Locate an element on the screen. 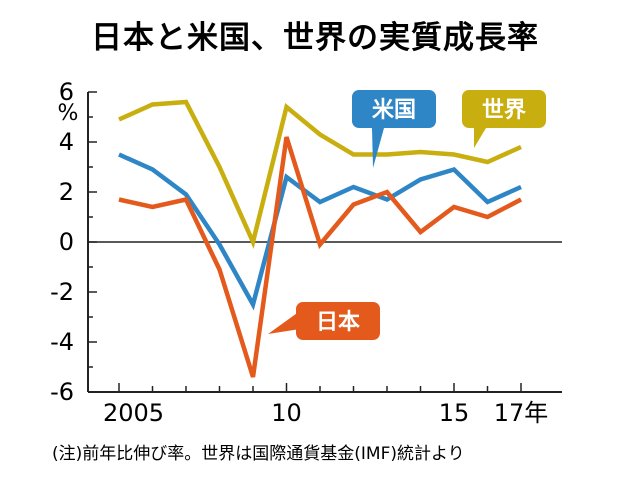 The image size is (640, 480). y-tick-label: 2 is located at coordinates (66, 192).